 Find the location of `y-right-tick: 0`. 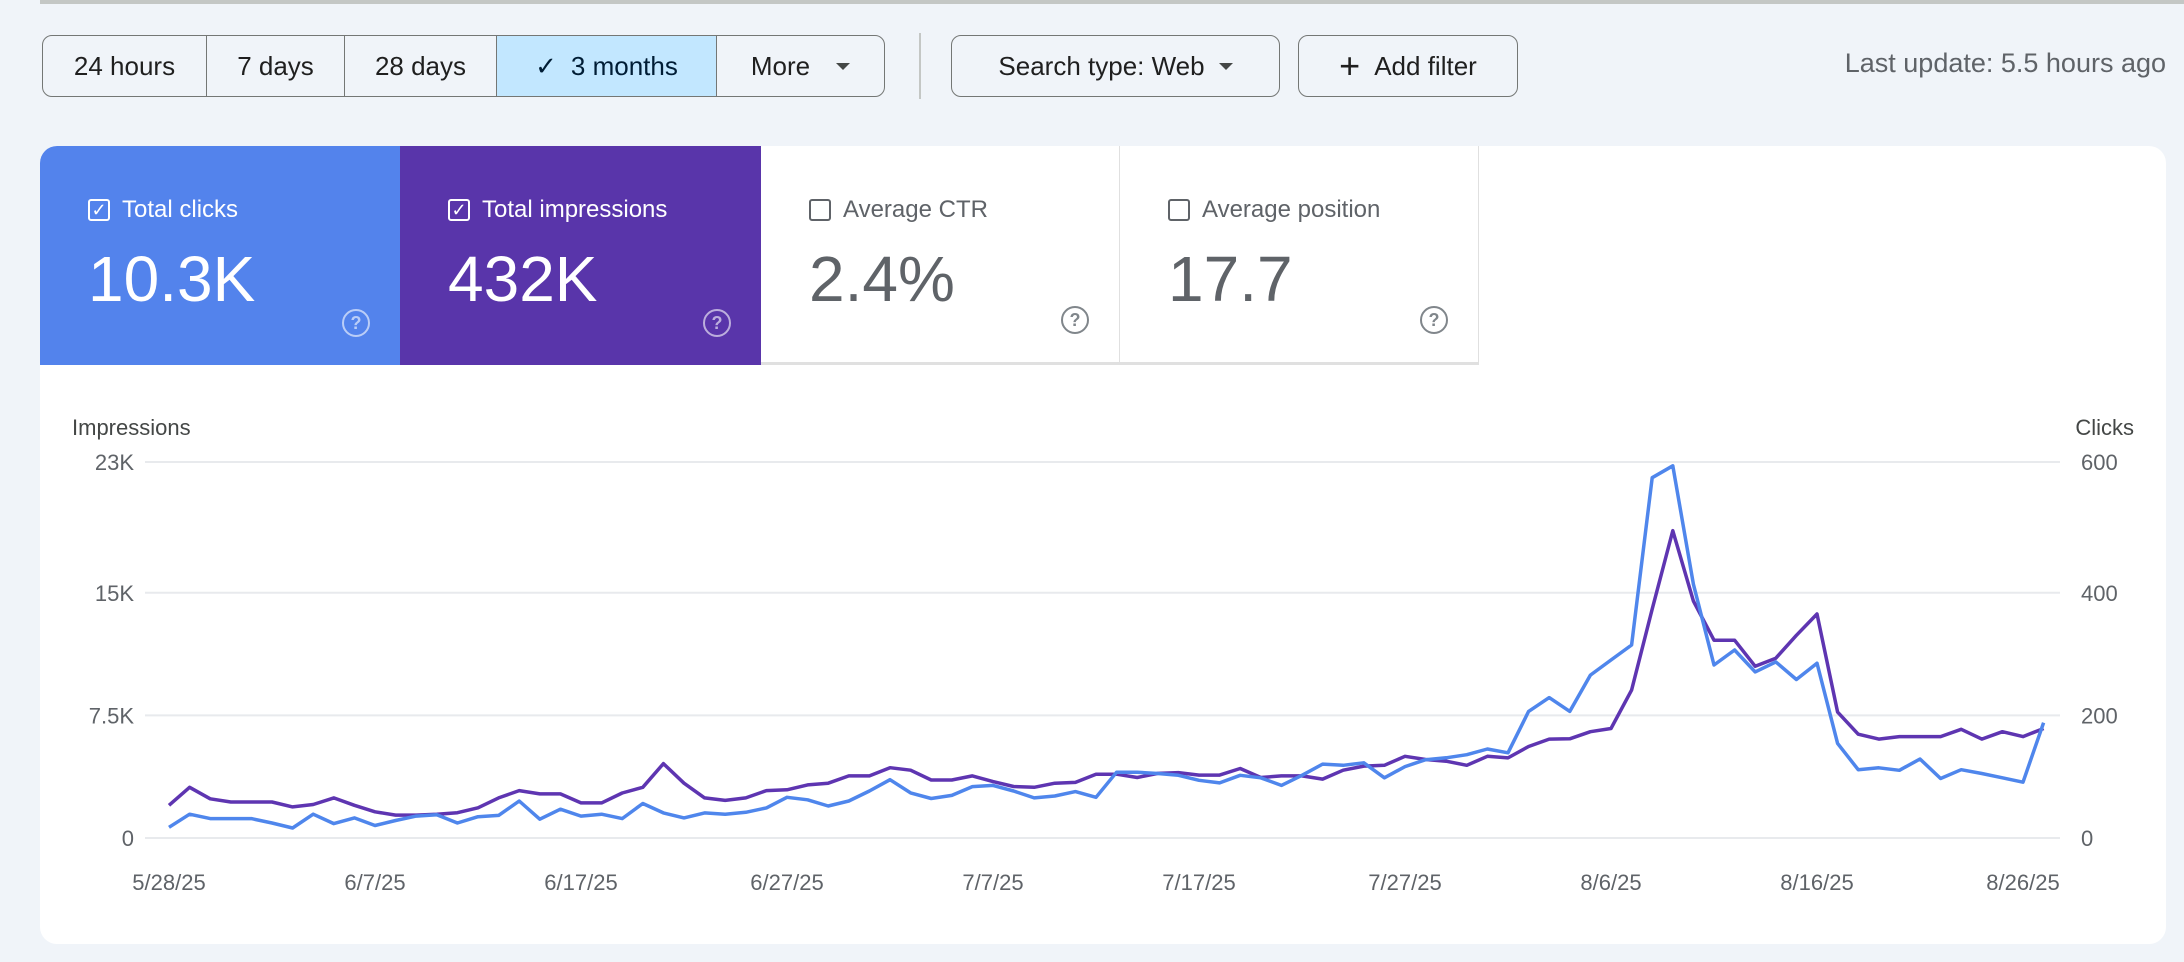

y-right-tick: 0 is located at coordinates (2087, 838).